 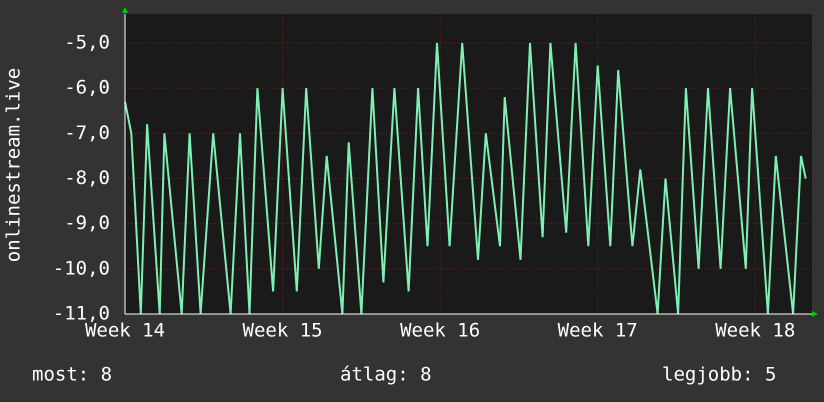 What do you see at coordinates (719, 375) in the screenshot?
I see `footer-best: legjobb: 5` at bounding box center [719, 375].